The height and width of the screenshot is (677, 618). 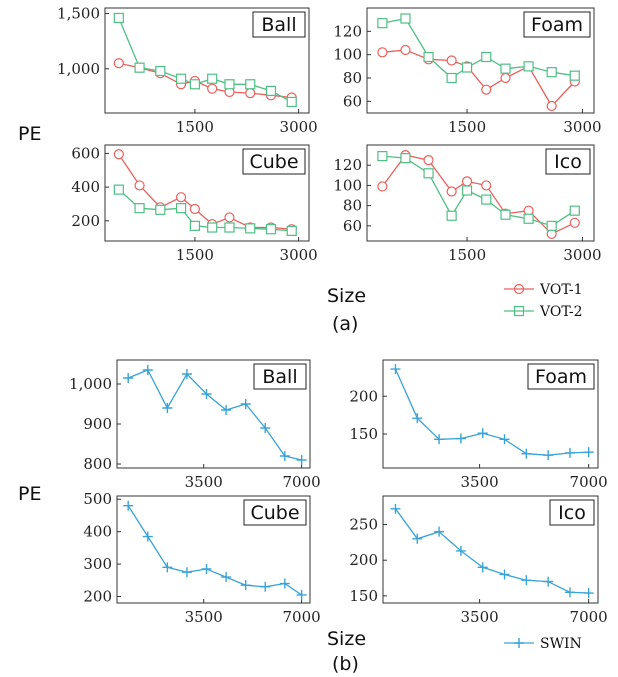 What do you see at coordinates (543, 301) in the screenshot?
I see `legend-a: VOT-1 VOT-2` at bounding box center [543, 301].